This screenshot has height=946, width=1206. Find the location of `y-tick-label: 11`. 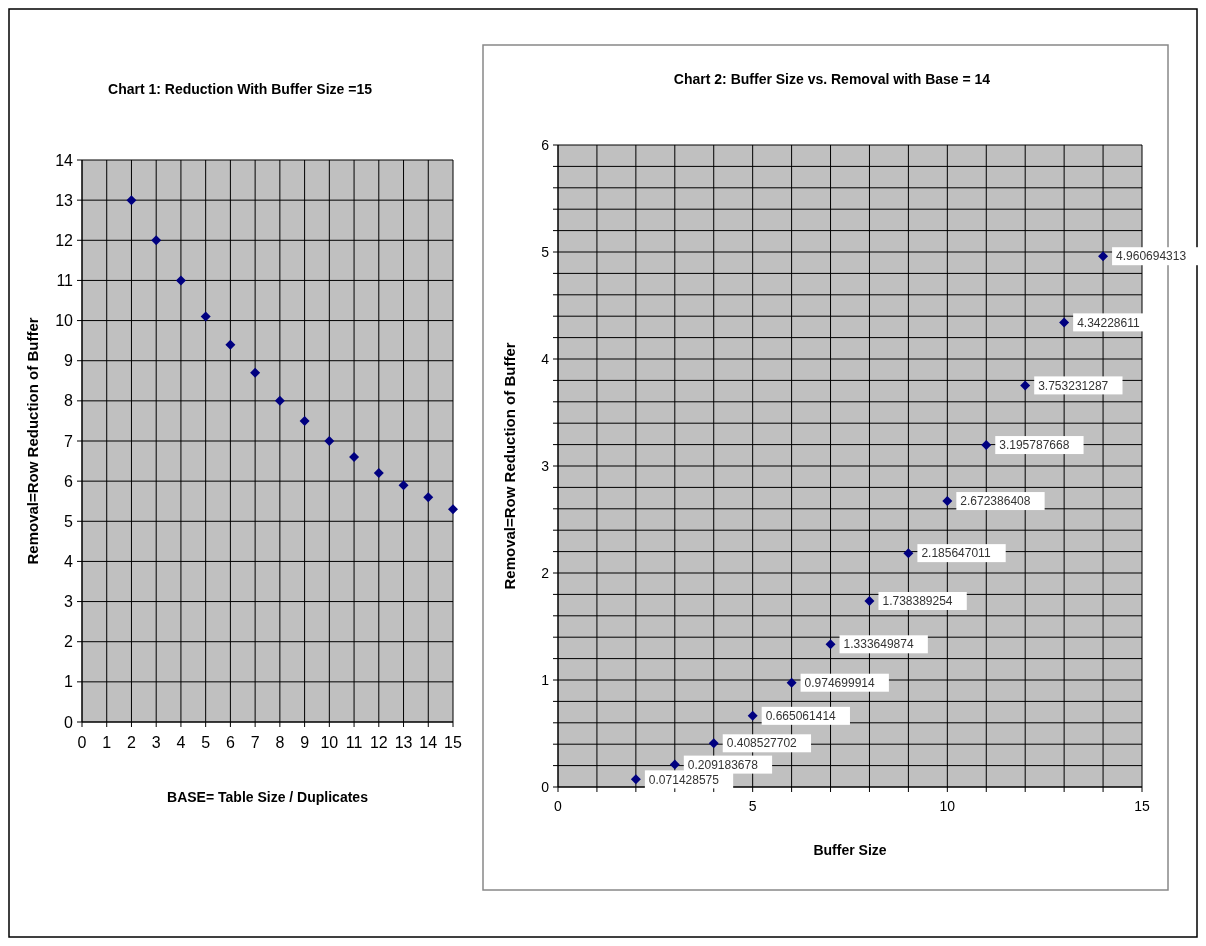

y-tick-label: 11 is located at coordinates (65, 281).